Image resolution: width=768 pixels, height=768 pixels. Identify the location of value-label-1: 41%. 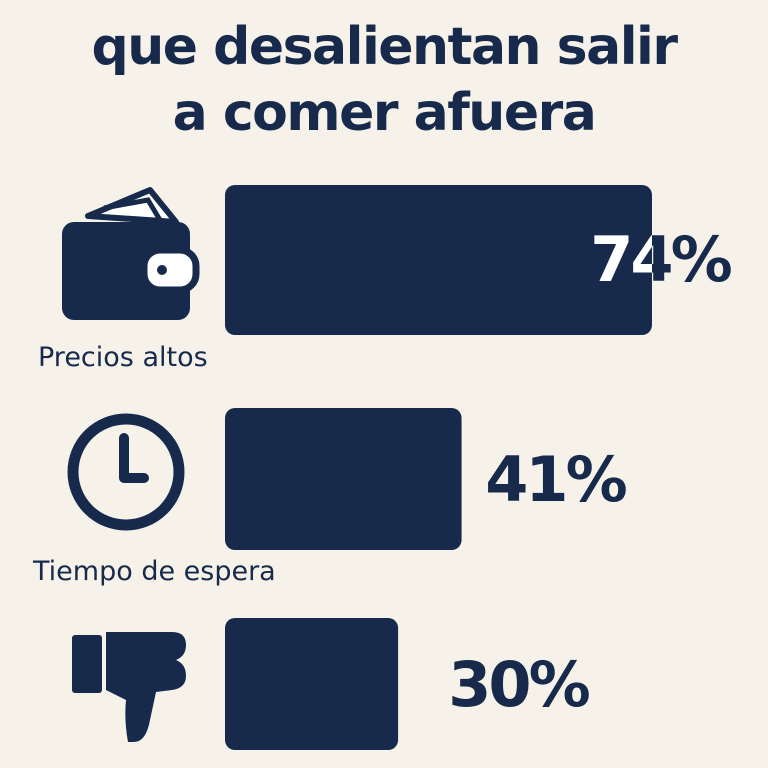
(555, 479).